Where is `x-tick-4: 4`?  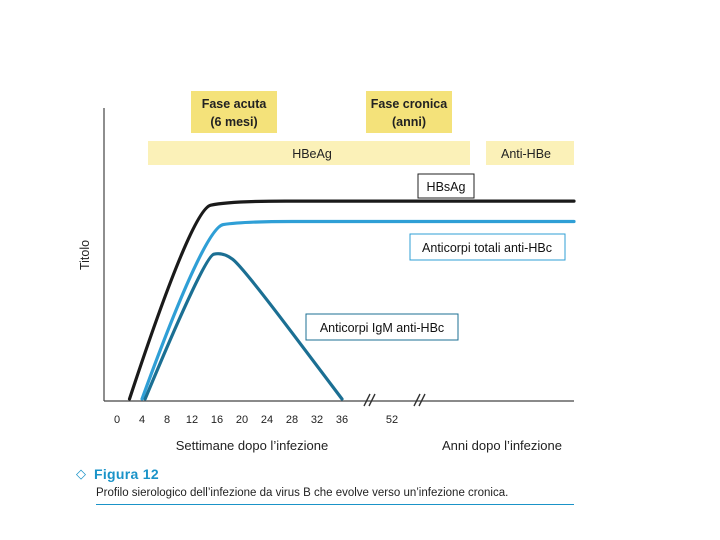 x-tick-4: 4 is located at coordinates (142, 420).